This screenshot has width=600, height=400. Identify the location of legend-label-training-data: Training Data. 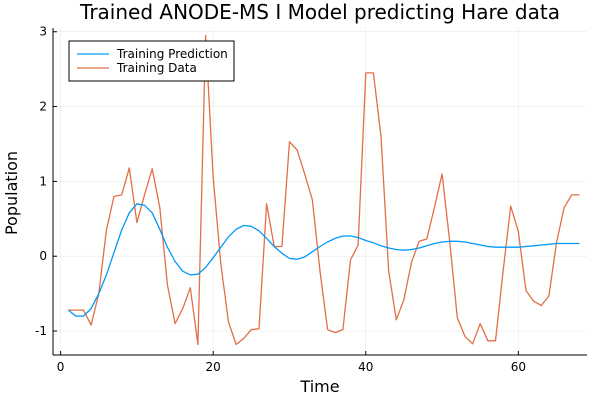
(156, 68).